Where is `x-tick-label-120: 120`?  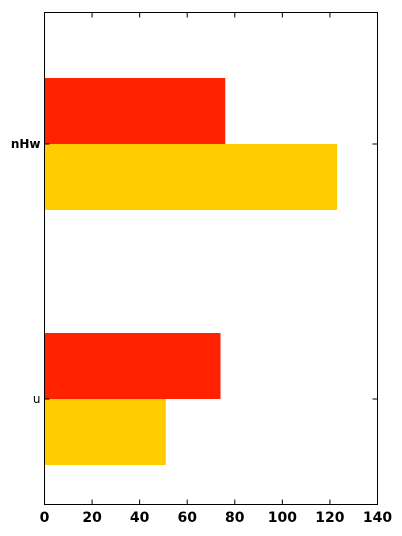 x-tick-label-120: 120 is located at coordinates (329, 518).